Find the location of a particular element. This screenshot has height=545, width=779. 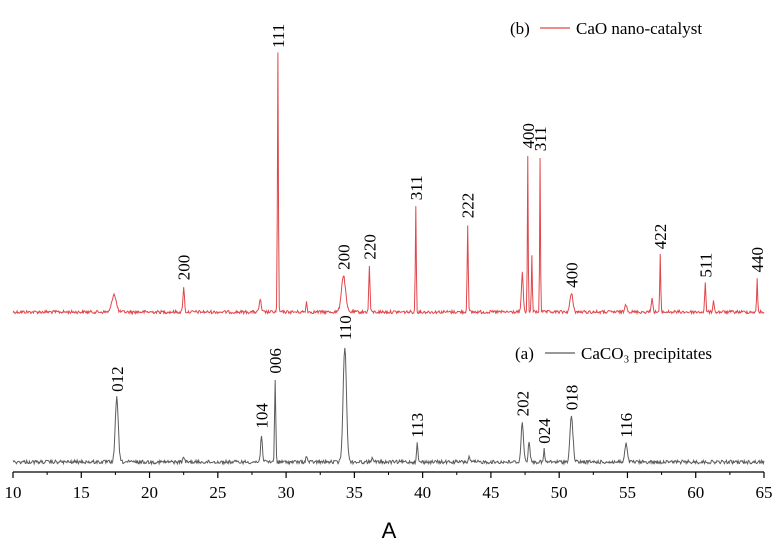

peak-label: 113 is located at coordinates (417, 425).